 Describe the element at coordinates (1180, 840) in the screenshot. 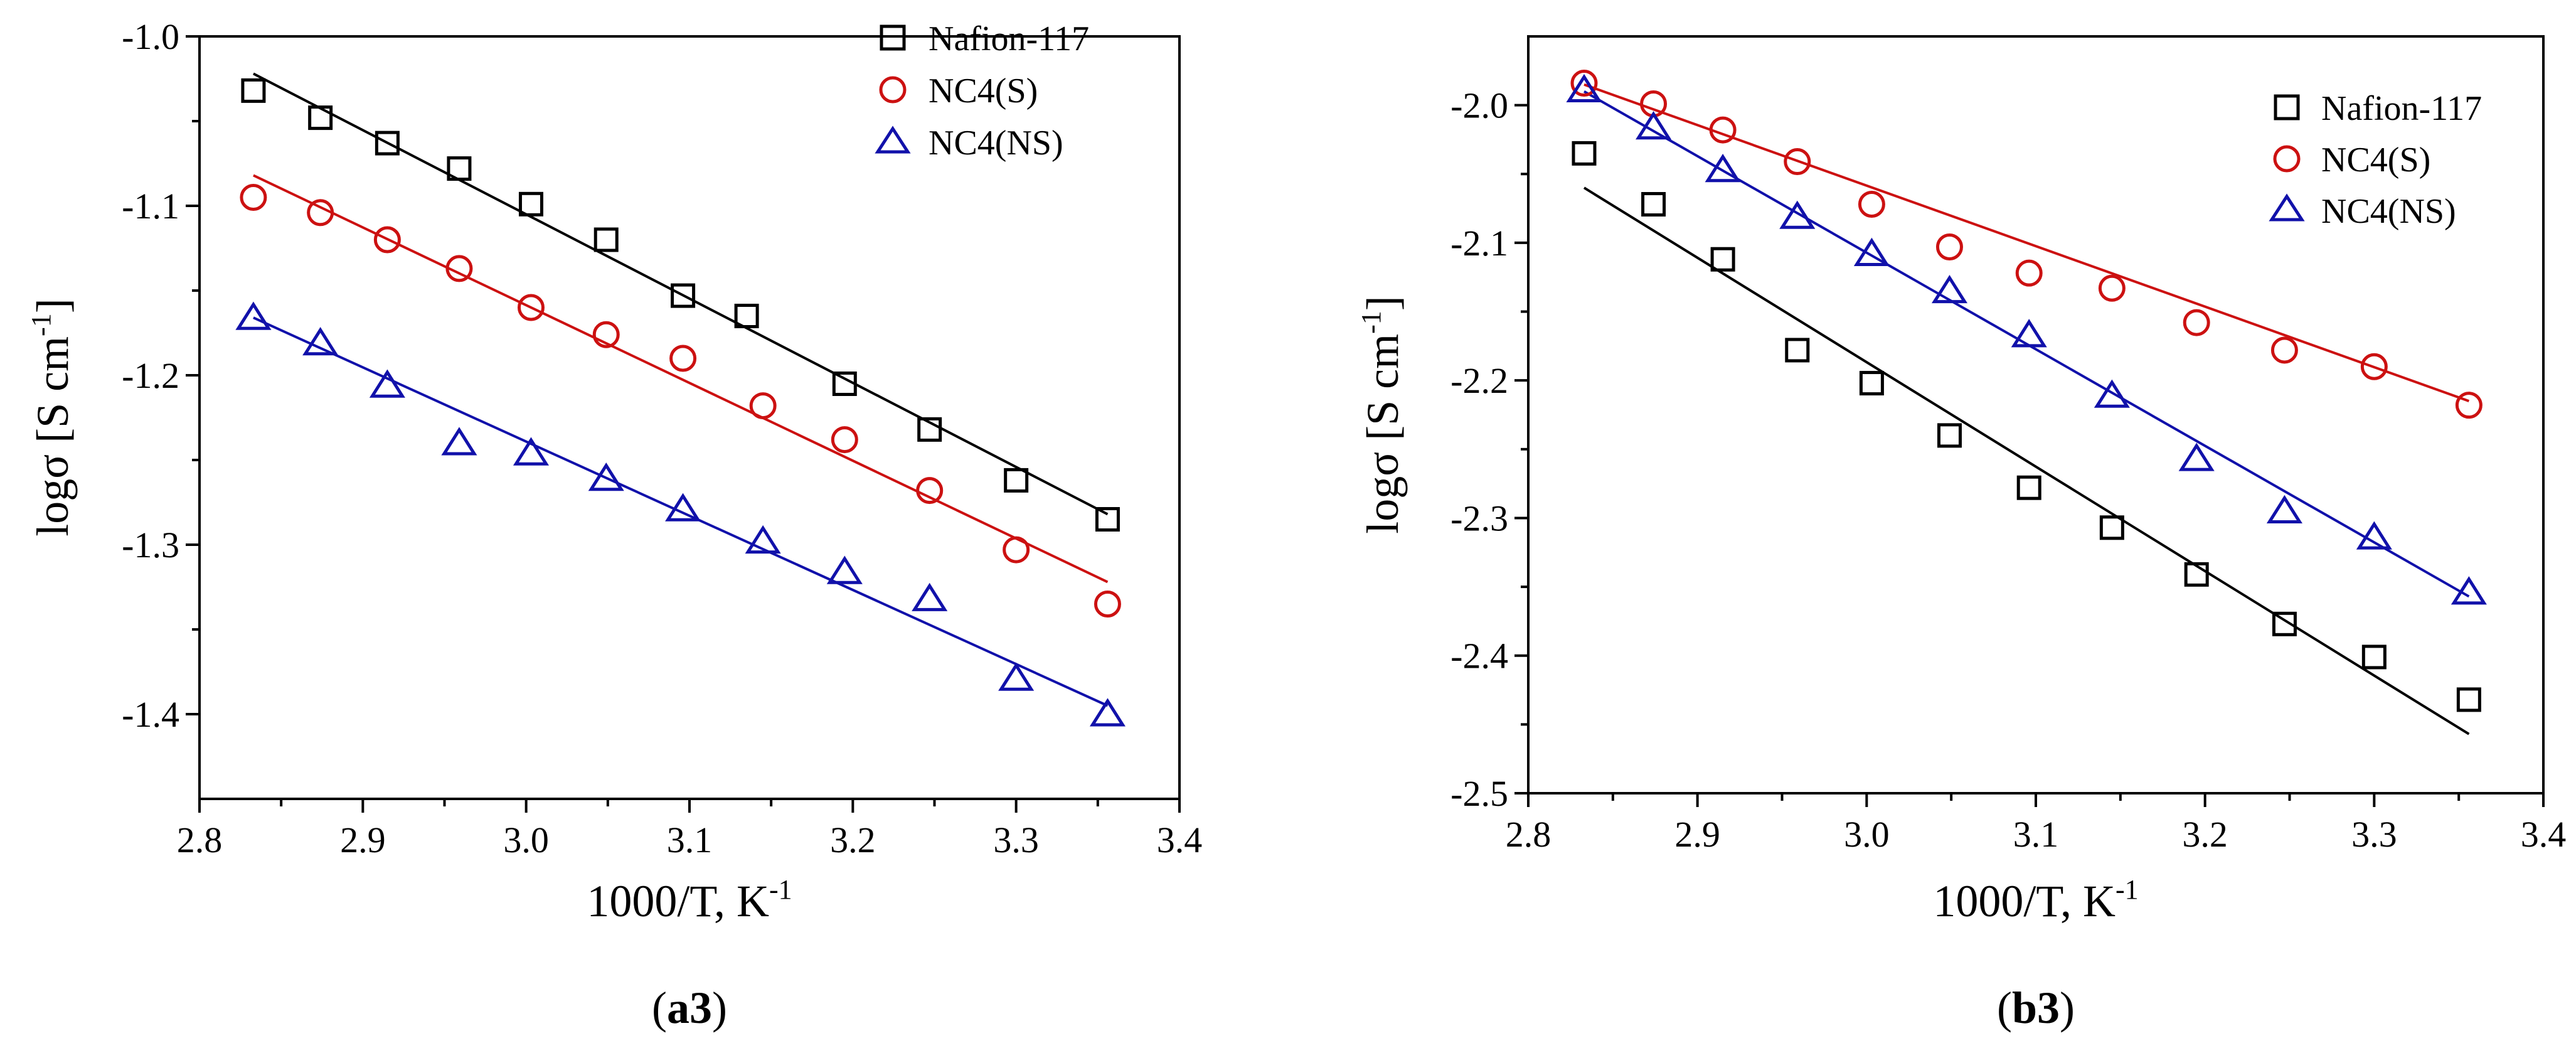

I see `x-tick-label-a3-6: 3.4` at that location.